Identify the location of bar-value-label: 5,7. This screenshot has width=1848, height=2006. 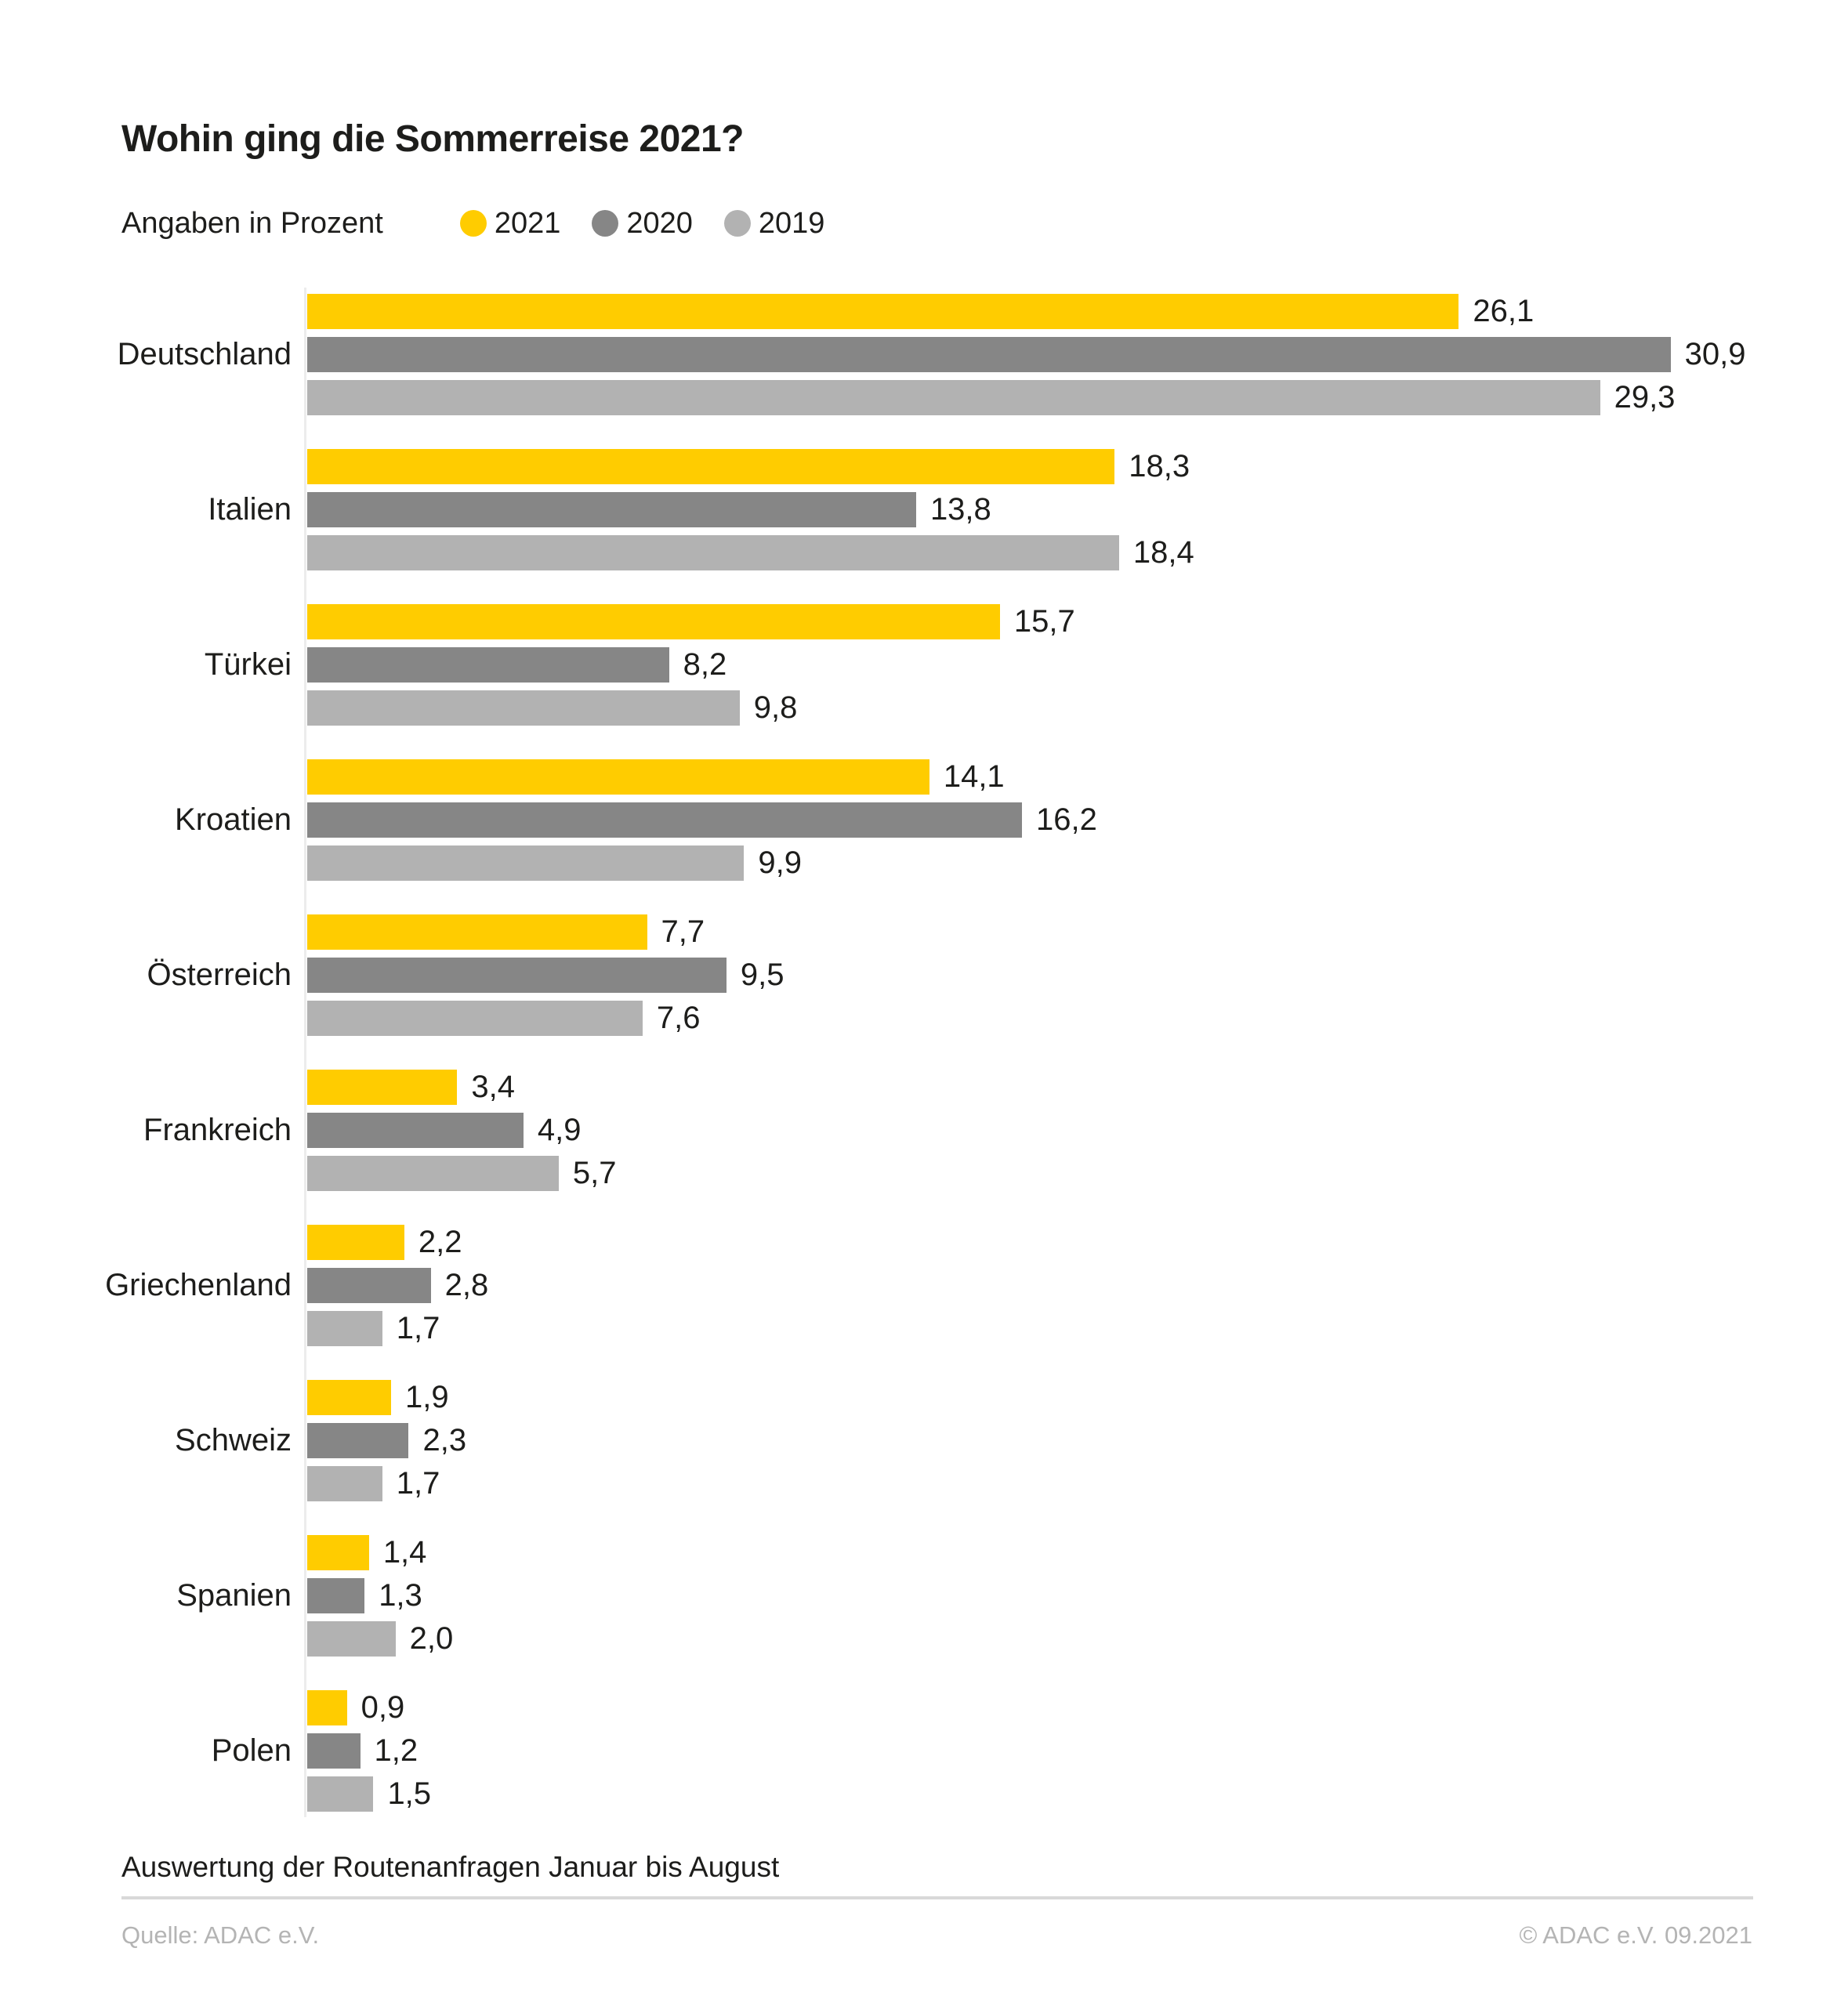
(594, 1173).